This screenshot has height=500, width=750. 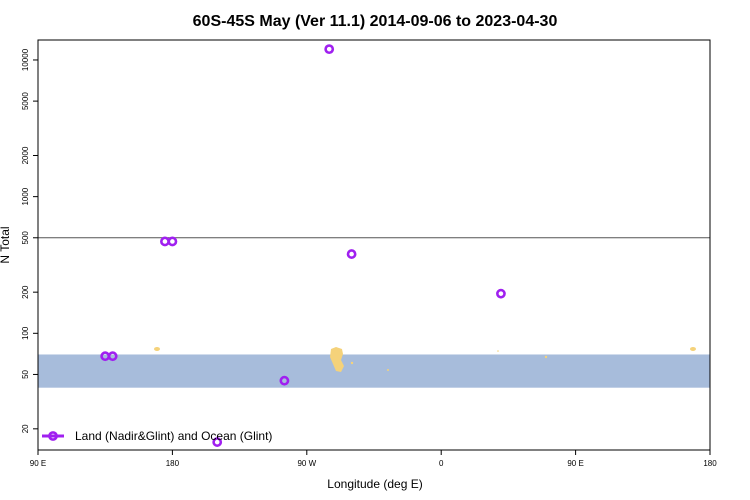 What do you see at coordinates (352, 363) in the screenshot?
I see `land-falklands` at bounding box center [352, 363].